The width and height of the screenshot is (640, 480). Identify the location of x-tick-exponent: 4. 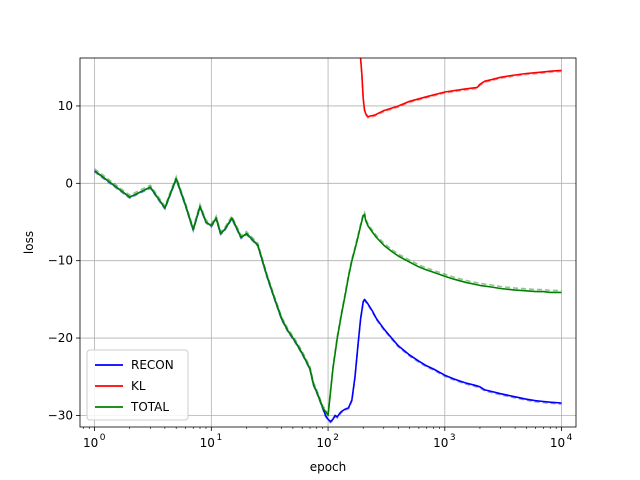
(570, 438).